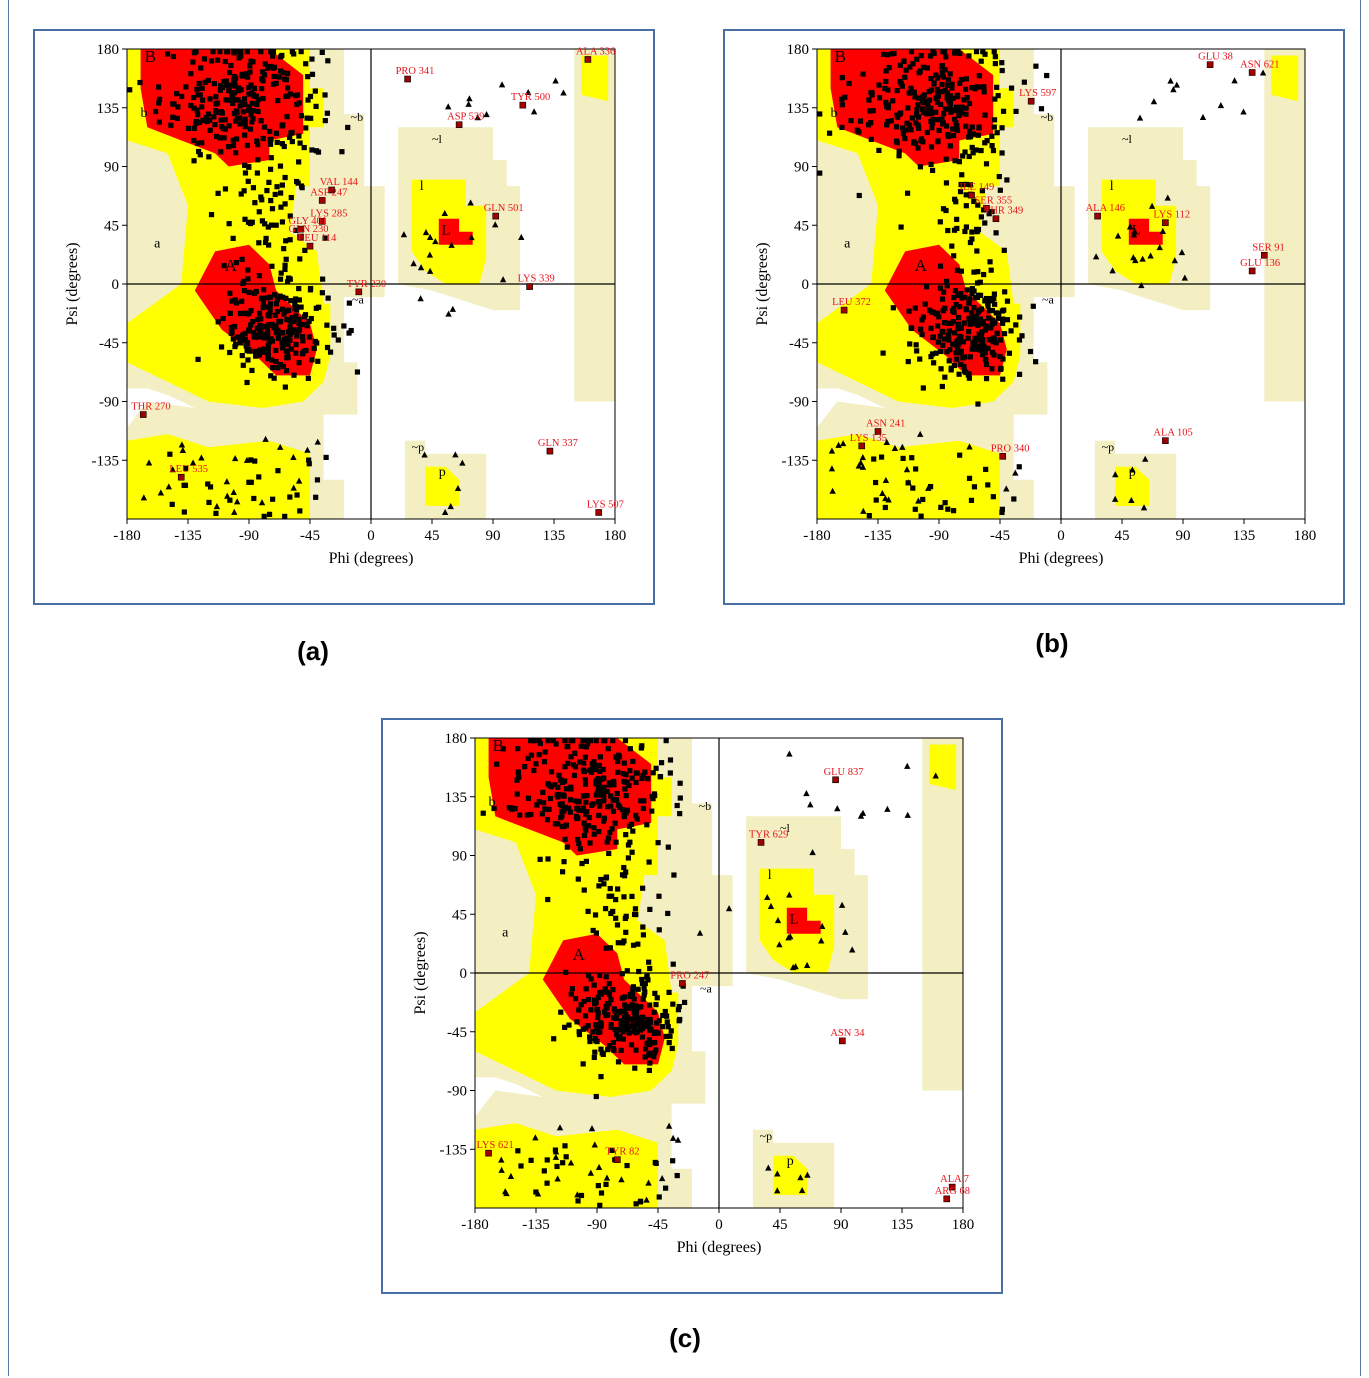 The width and height of the screenshot is (1369, 1378). I want to click on region-label: b, so click(834, 113).